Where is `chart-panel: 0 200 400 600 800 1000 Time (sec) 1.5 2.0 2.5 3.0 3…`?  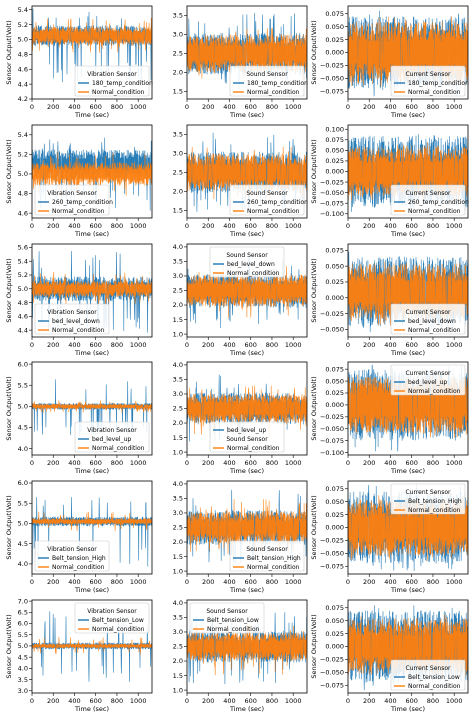
chart-panel: 0 200 400 600 800 1000 Time (sec) 1.5 2.0 2.5 3.0 3… is located at coordinates (240, 181).